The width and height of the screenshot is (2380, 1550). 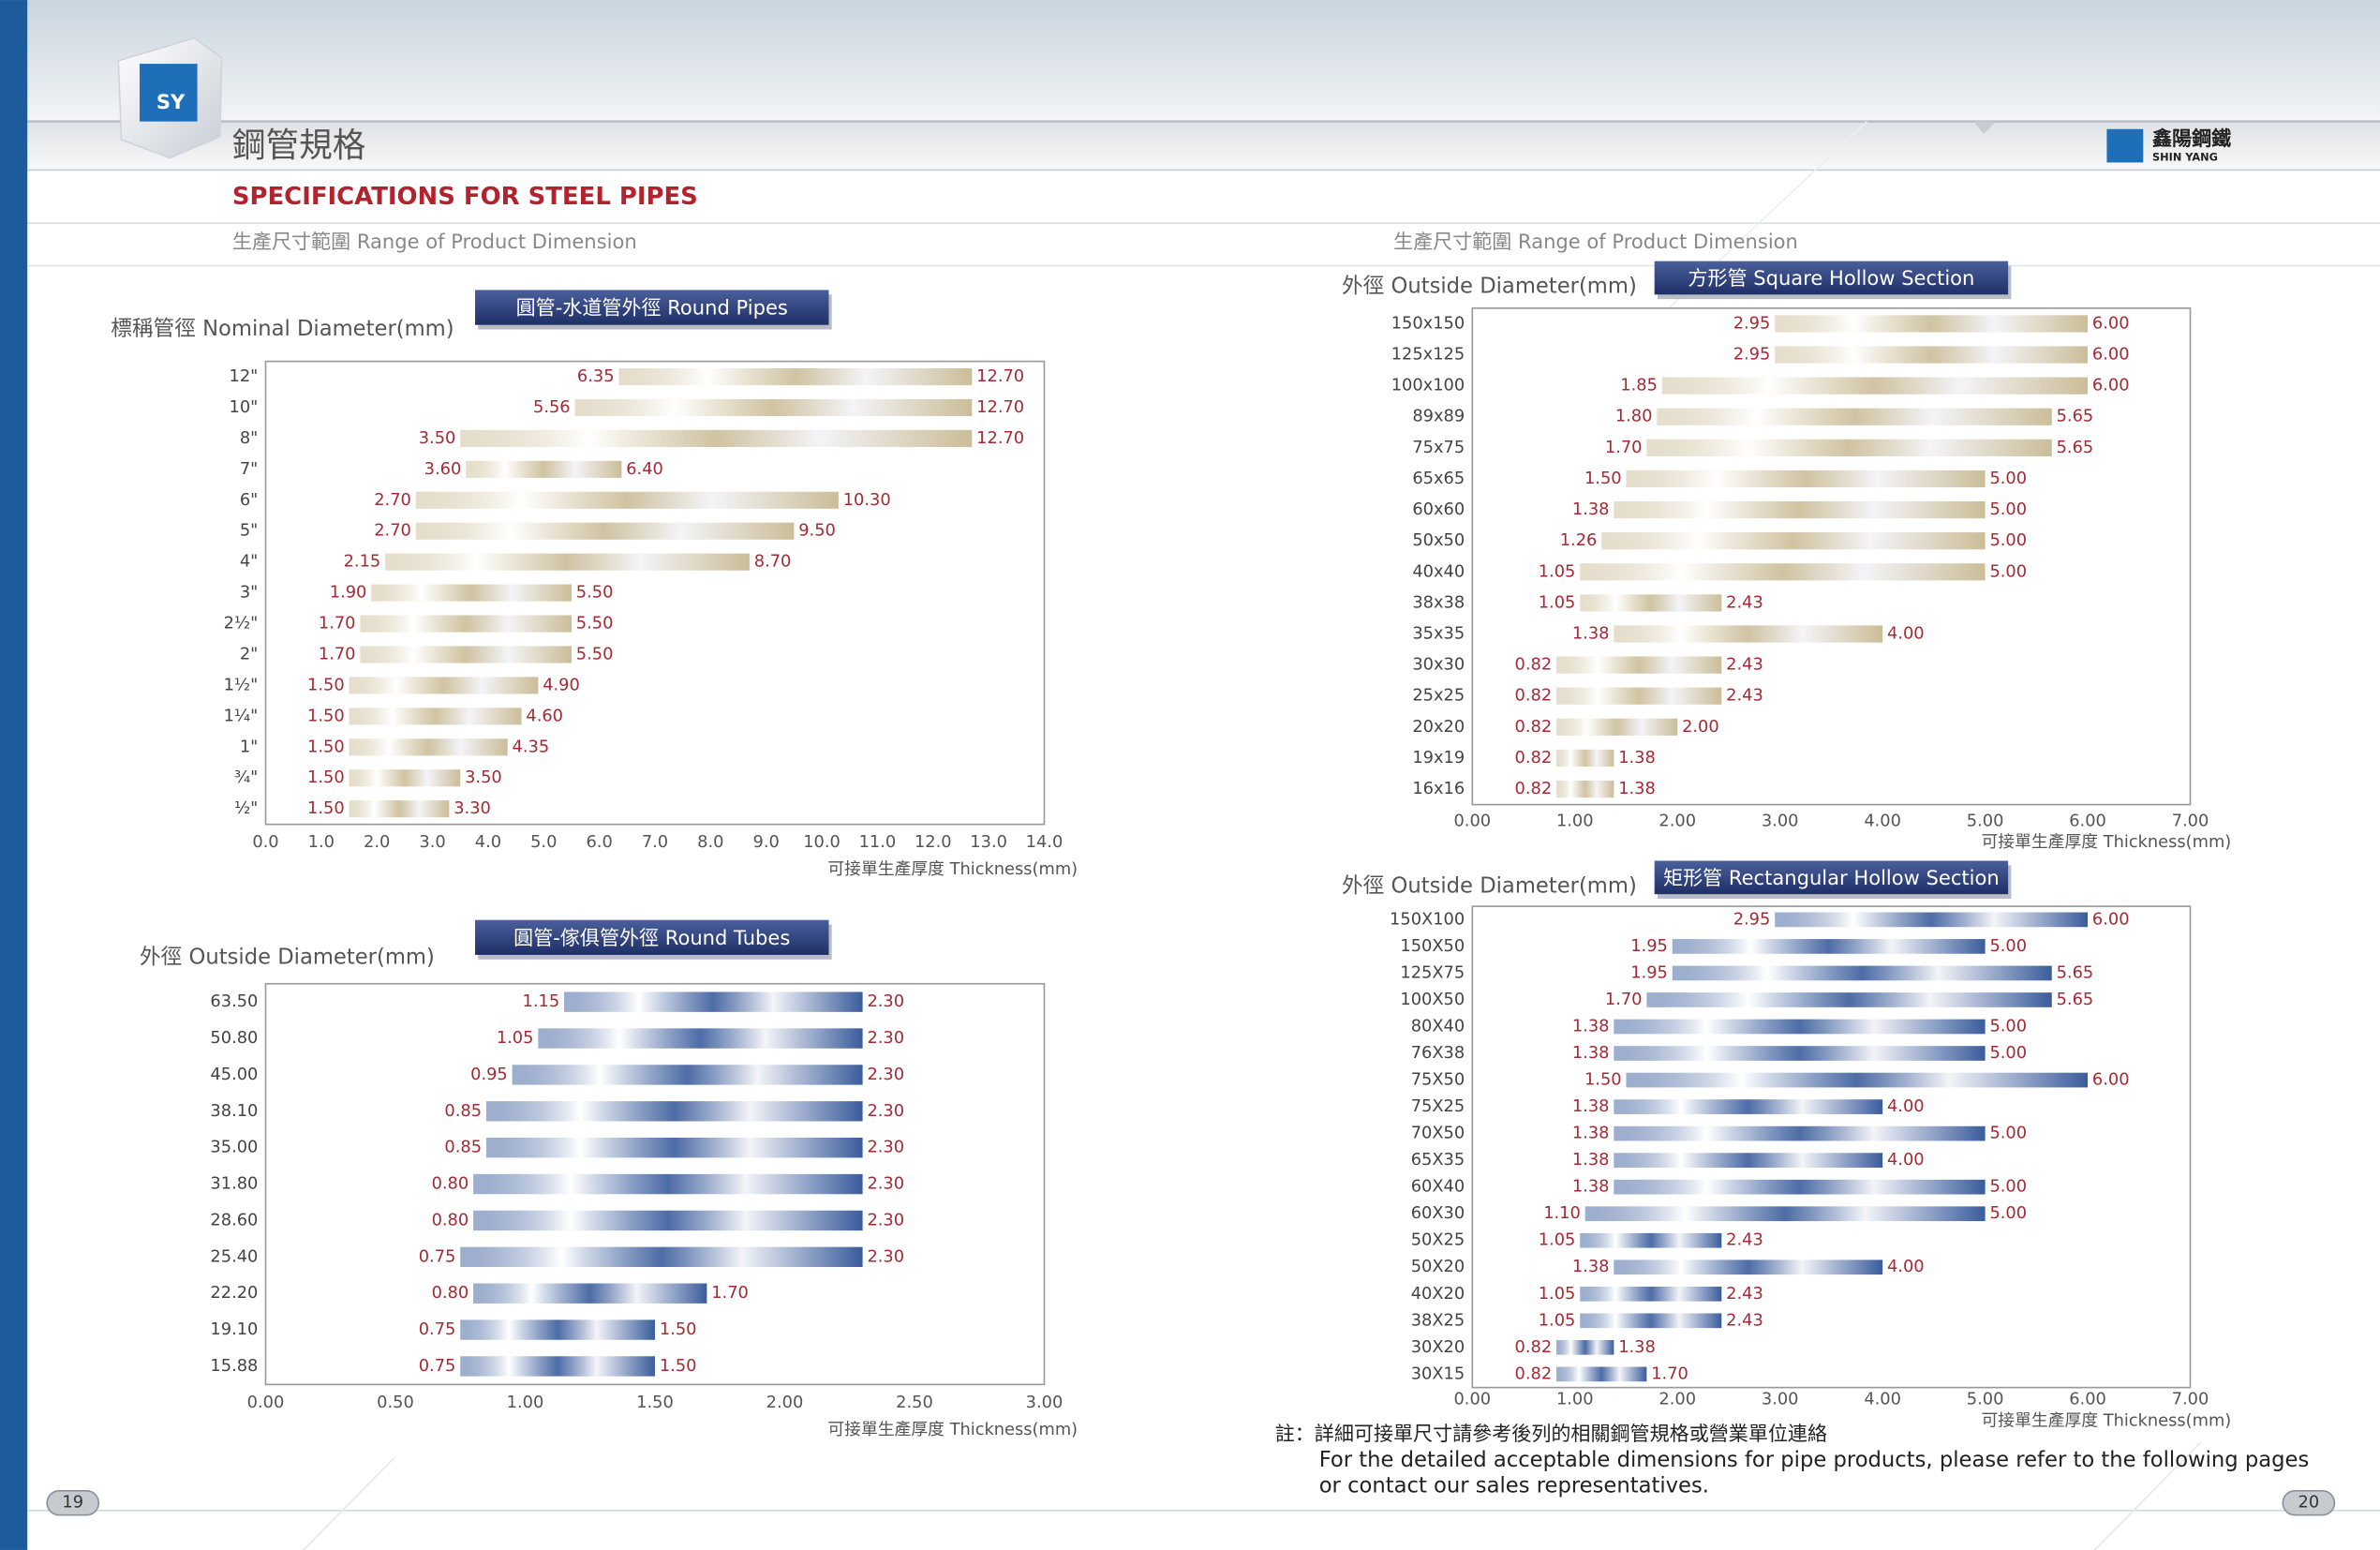 I want to click on logo-mark: SY, so click(x=171, y=101).